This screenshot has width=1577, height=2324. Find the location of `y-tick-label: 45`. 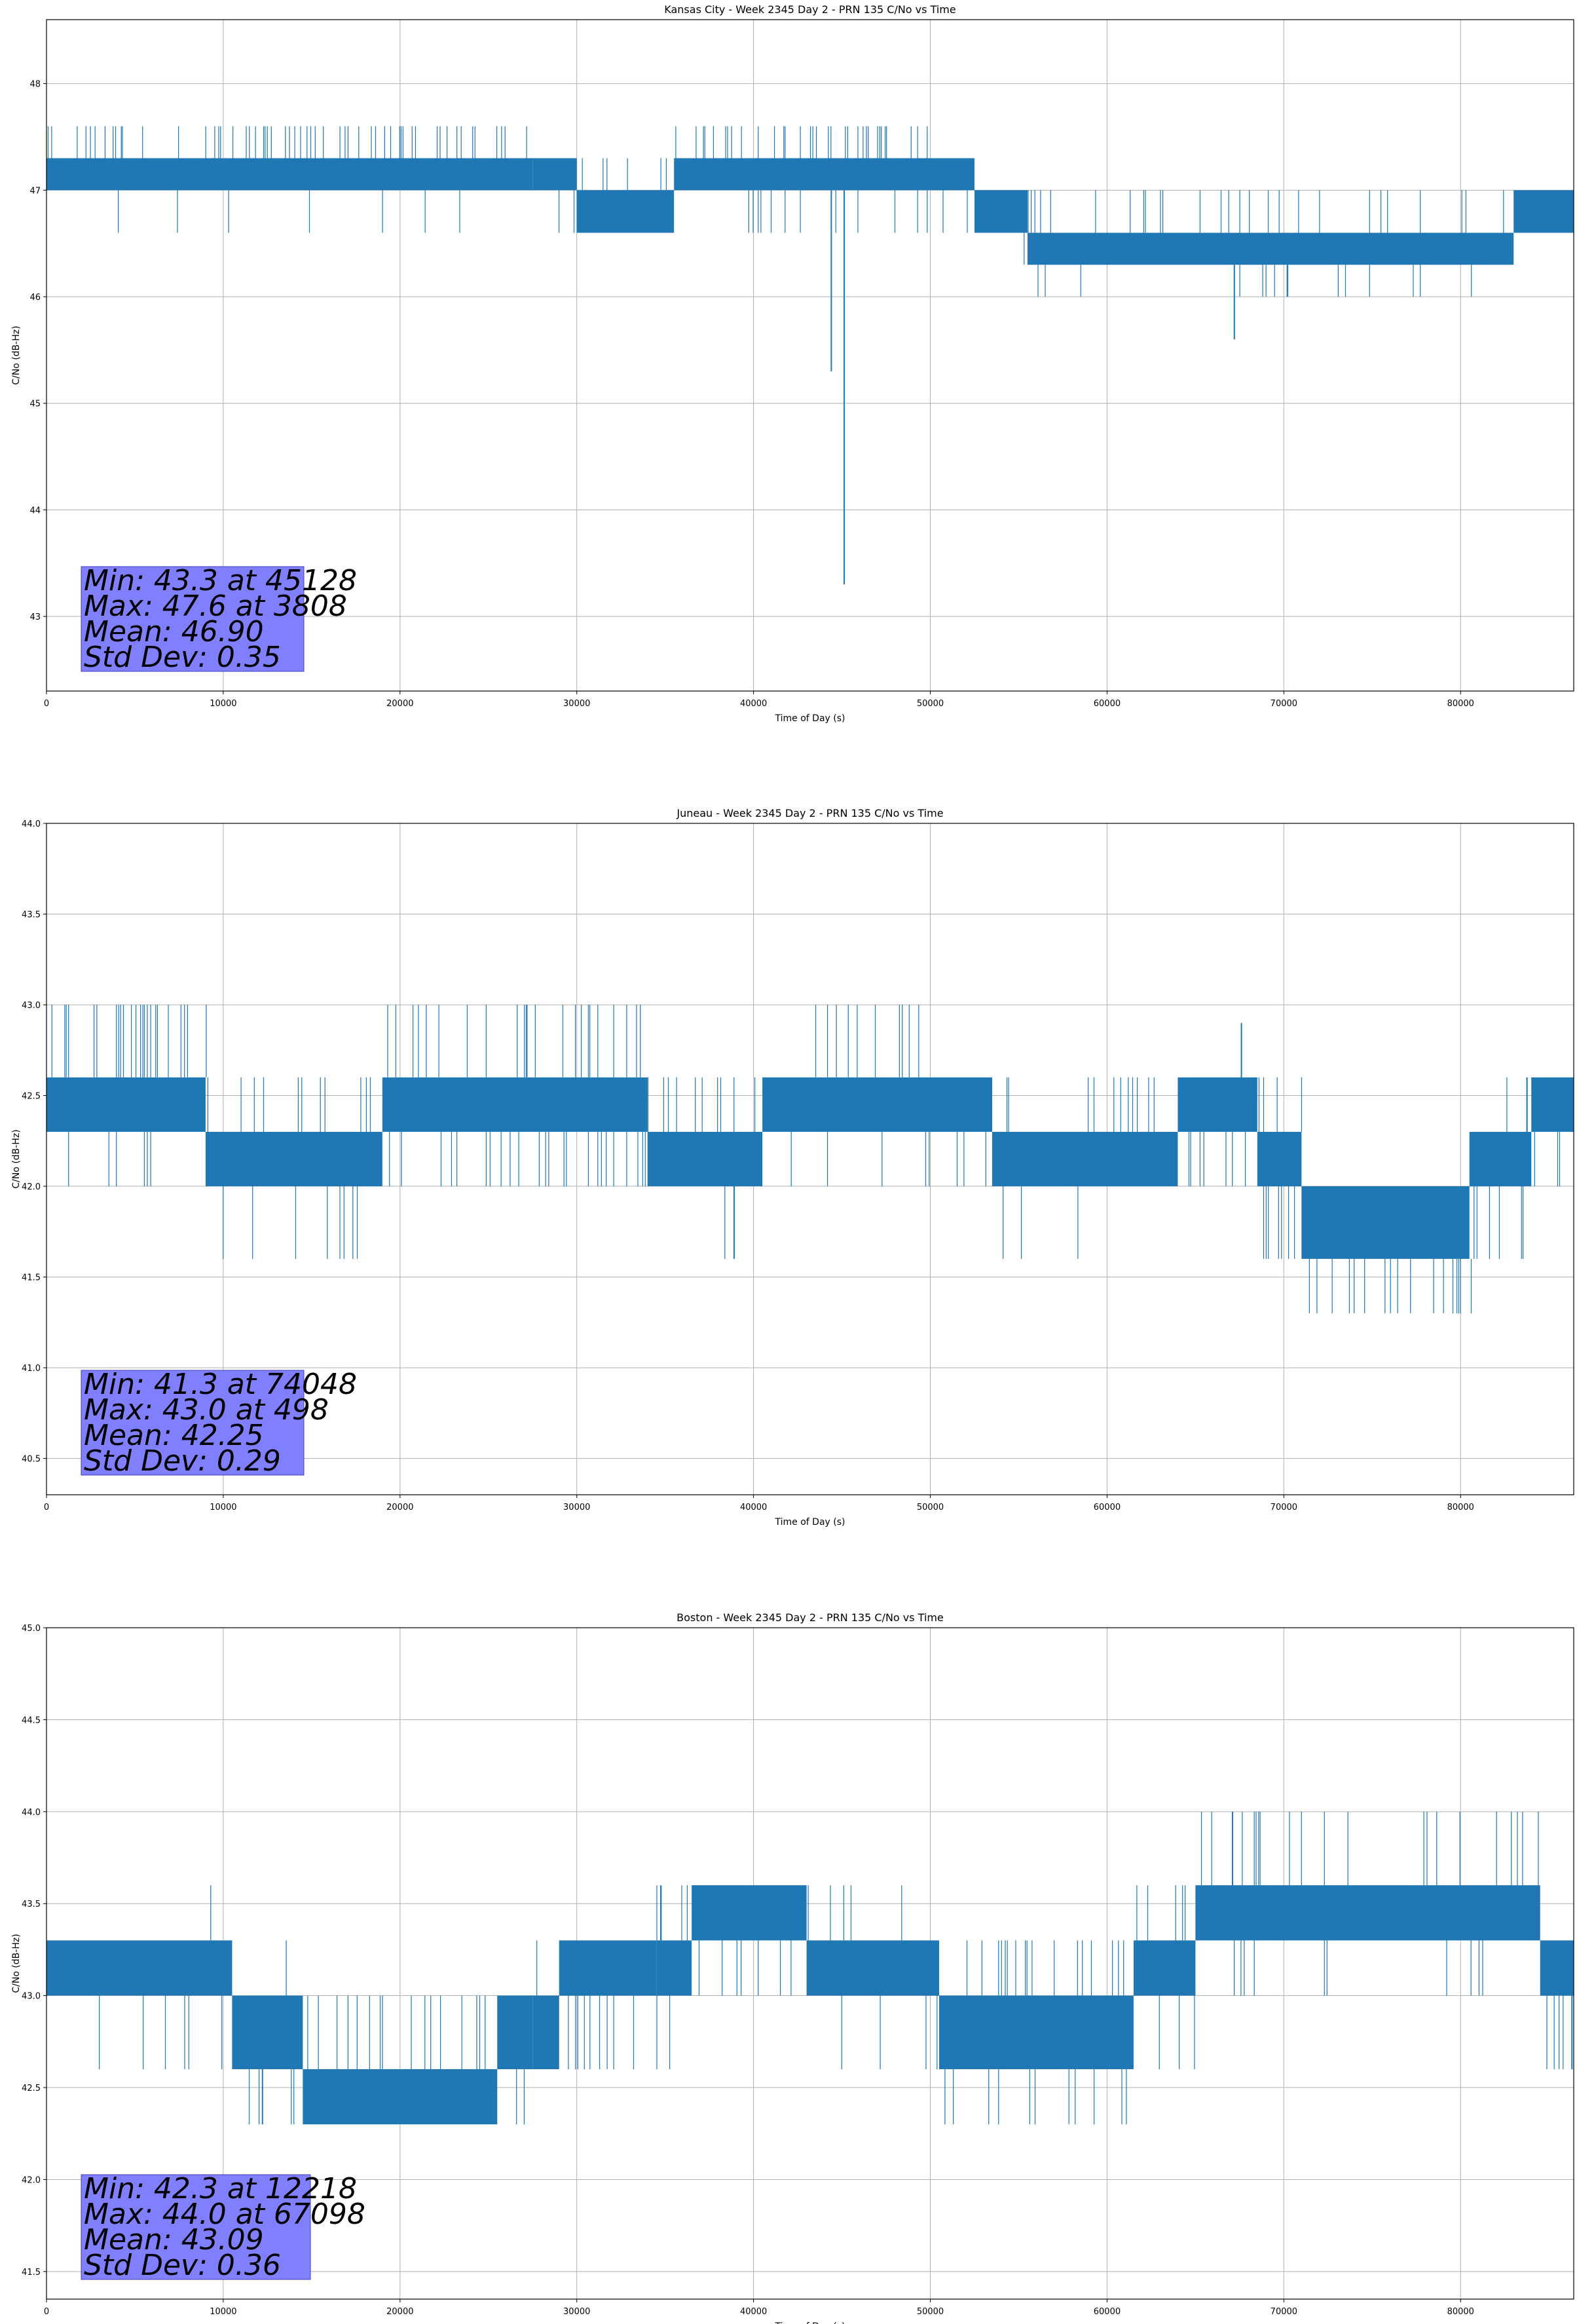

y-tick-label: 45 is located at coordinates (35, 404).